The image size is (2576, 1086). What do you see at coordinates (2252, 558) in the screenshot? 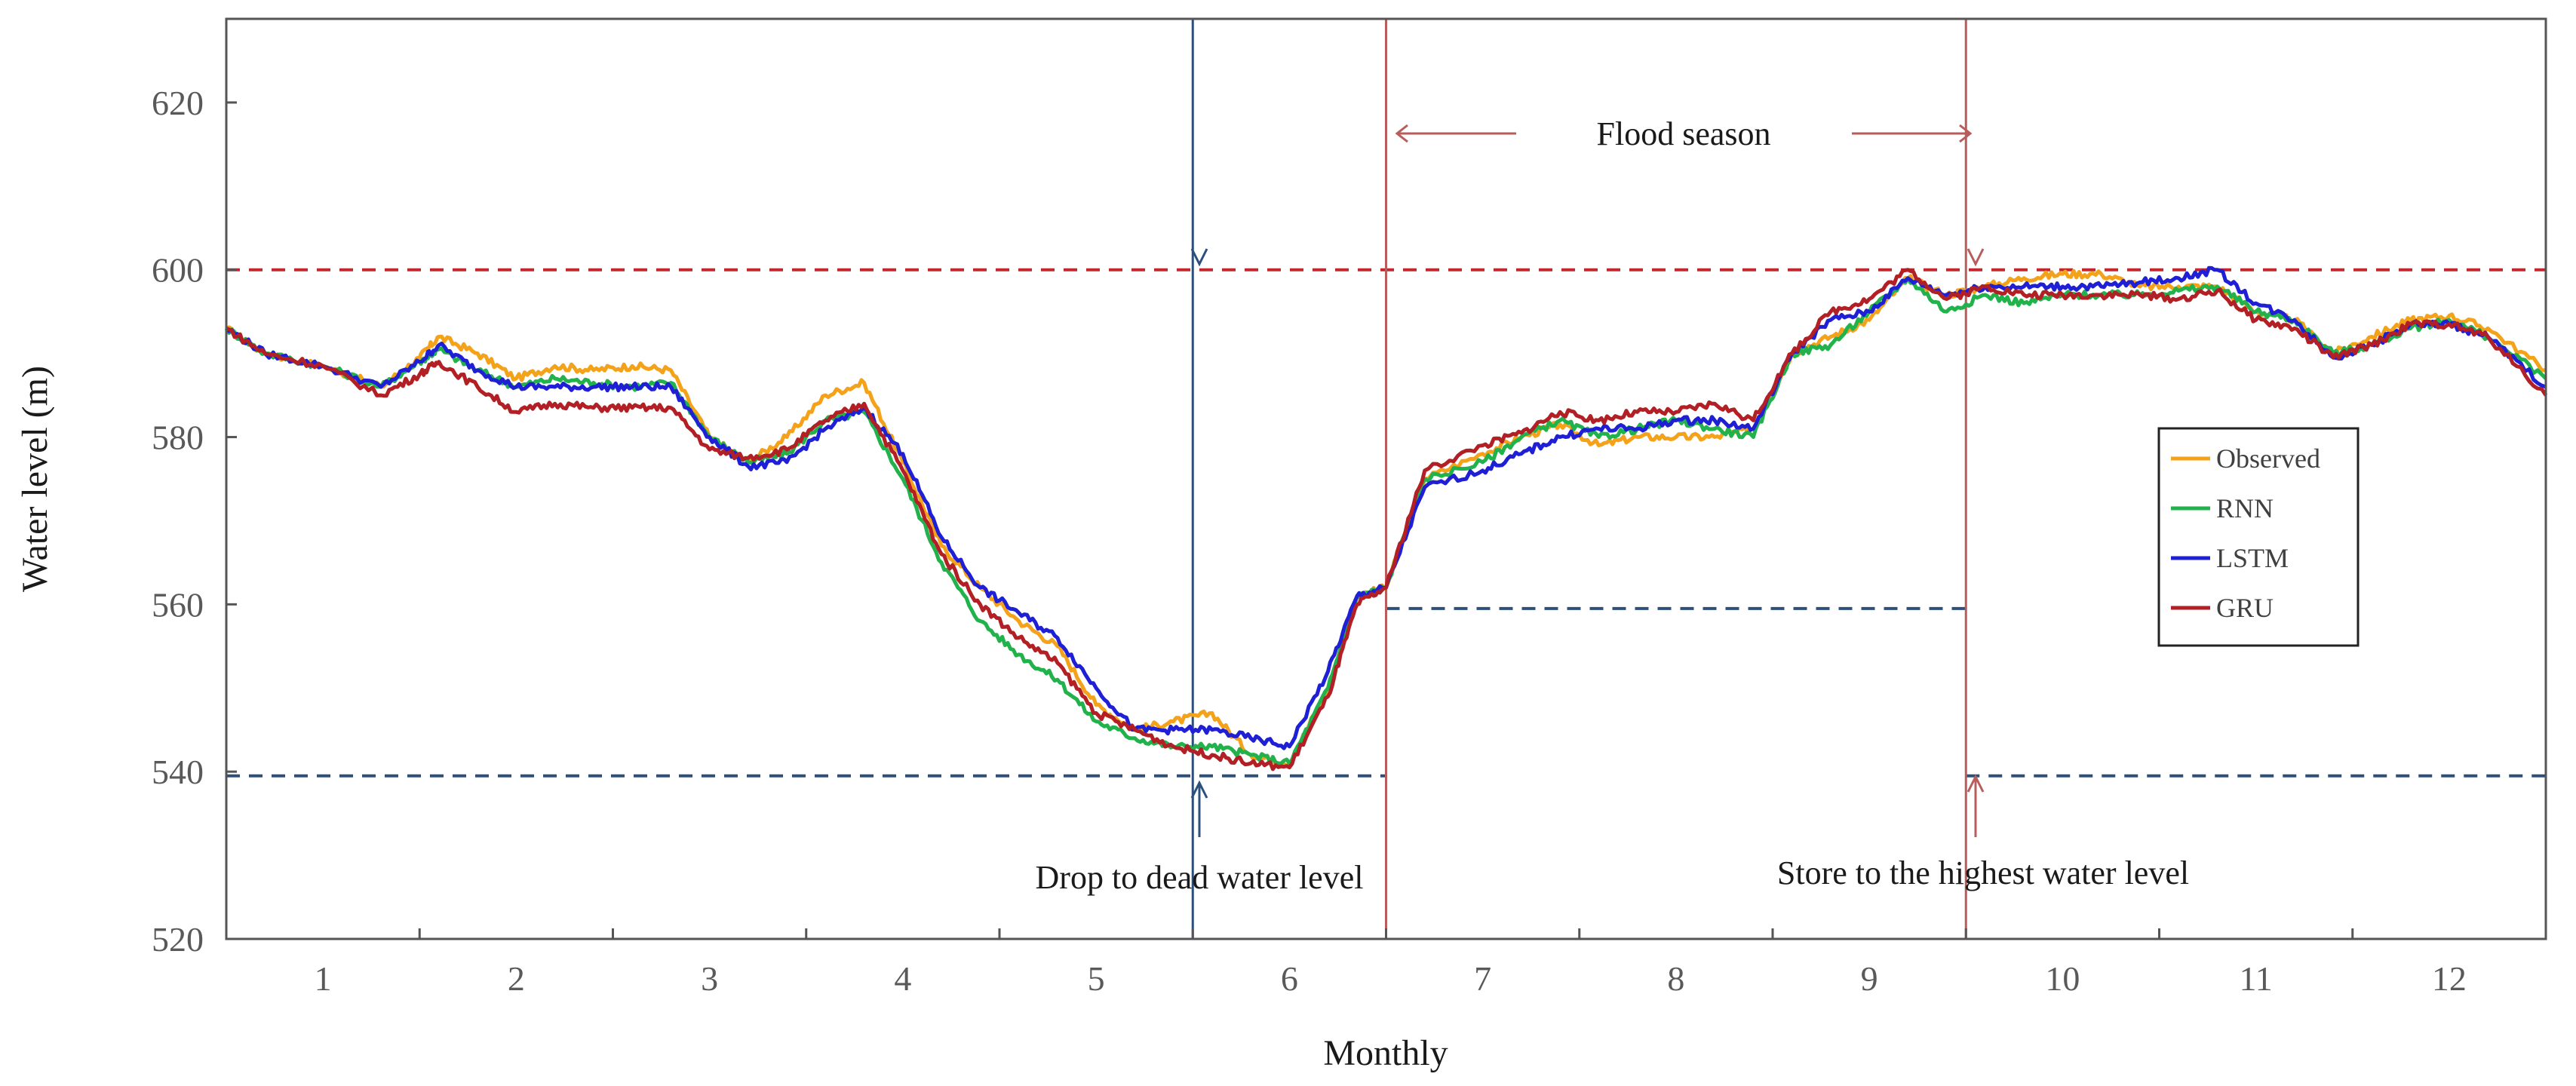
I see `legend-label-lstm: LSTM` at bounding box center [2252, 558].